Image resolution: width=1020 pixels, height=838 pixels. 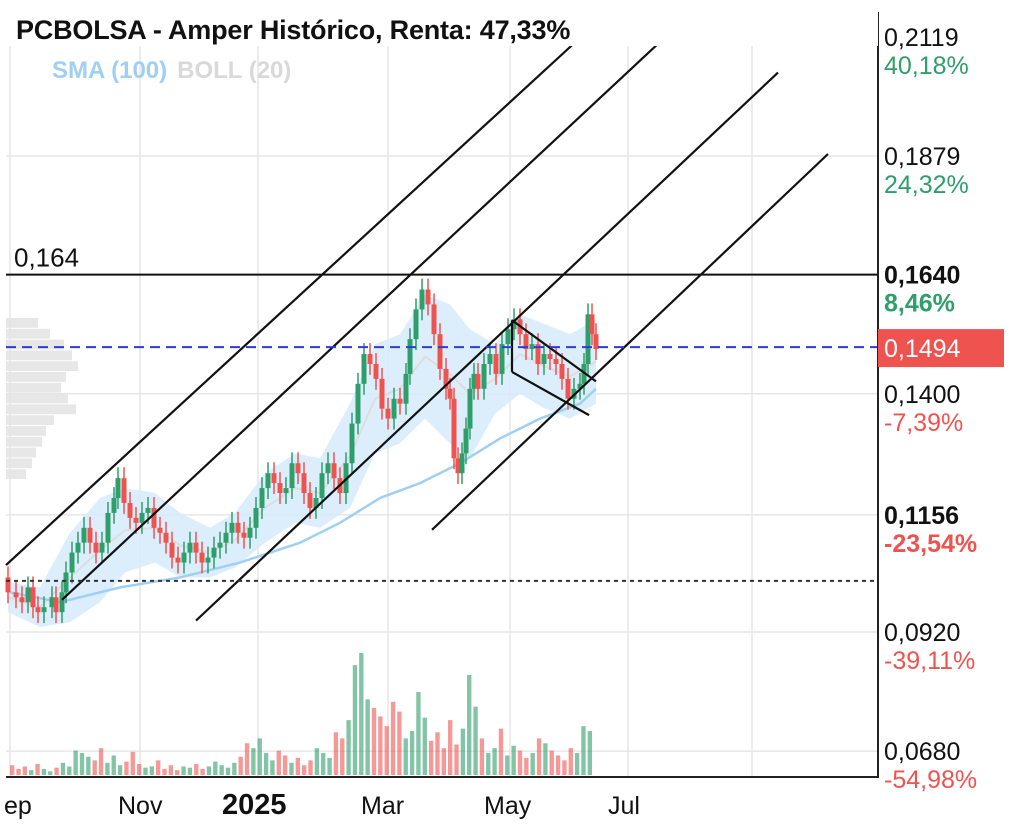 I want to click on title-bar: PCBOLSA - Amper Histórico, Renta: 47,33%, so click(x=442, y=26).